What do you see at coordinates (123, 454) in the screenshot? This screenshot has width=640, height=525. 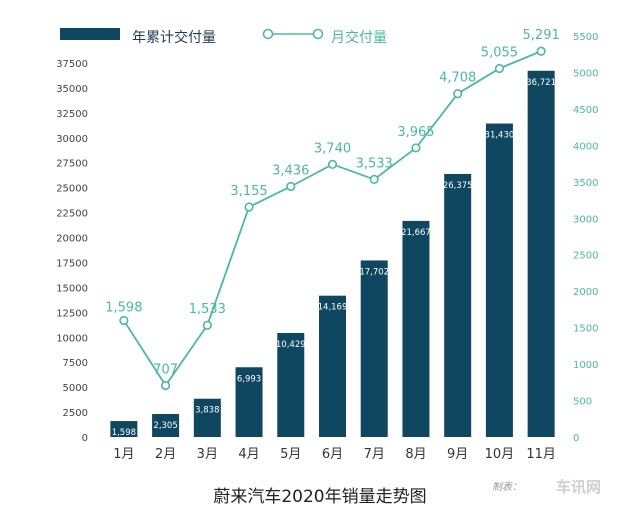 I see `x-tick-label: 1月` at bounding box center [123, 454].